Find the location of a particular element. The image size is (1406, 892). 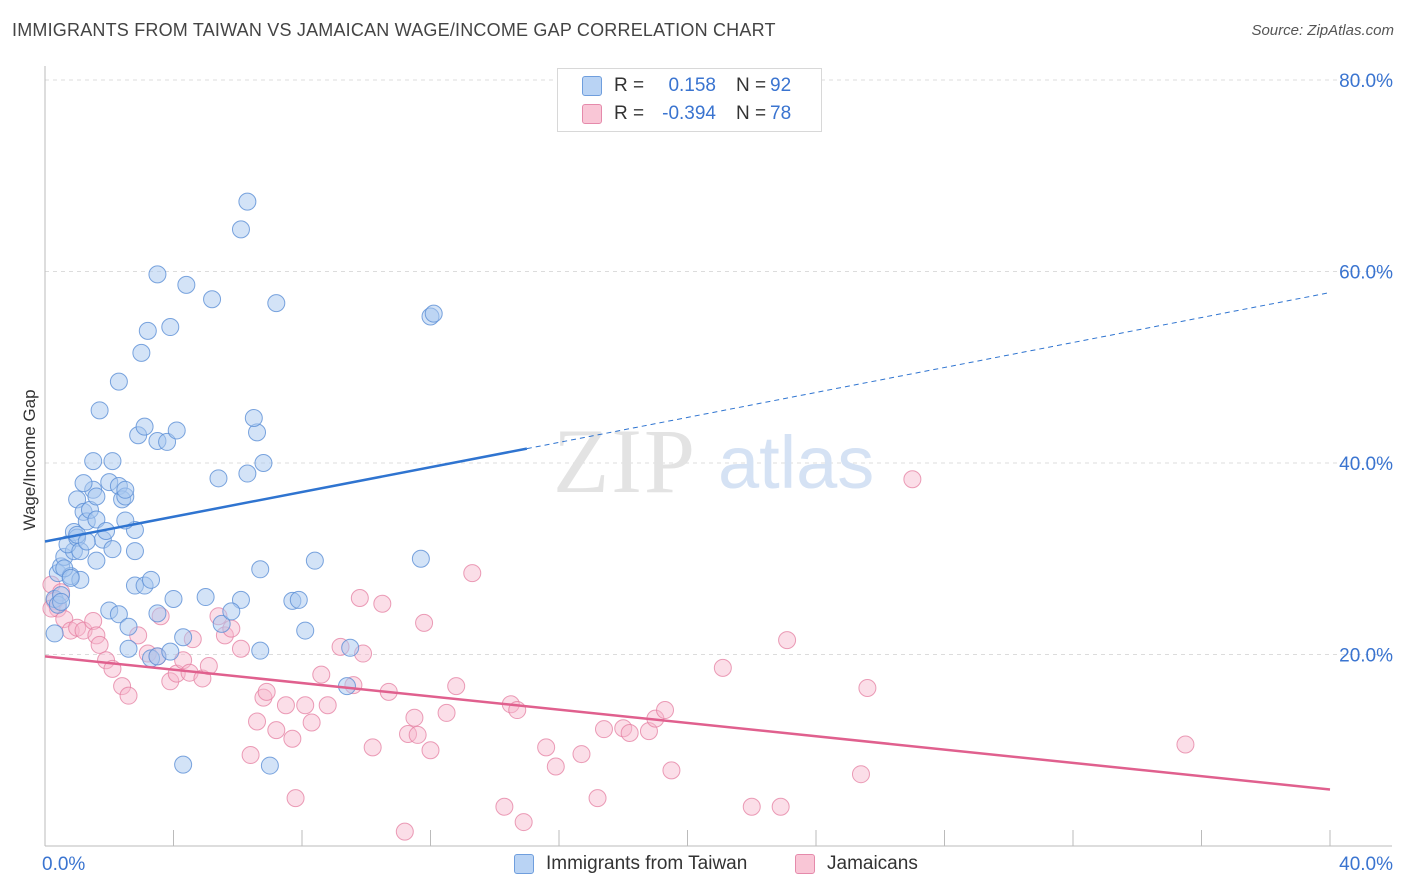

legend-n-value: 92 is located at coordinates (781, 85).